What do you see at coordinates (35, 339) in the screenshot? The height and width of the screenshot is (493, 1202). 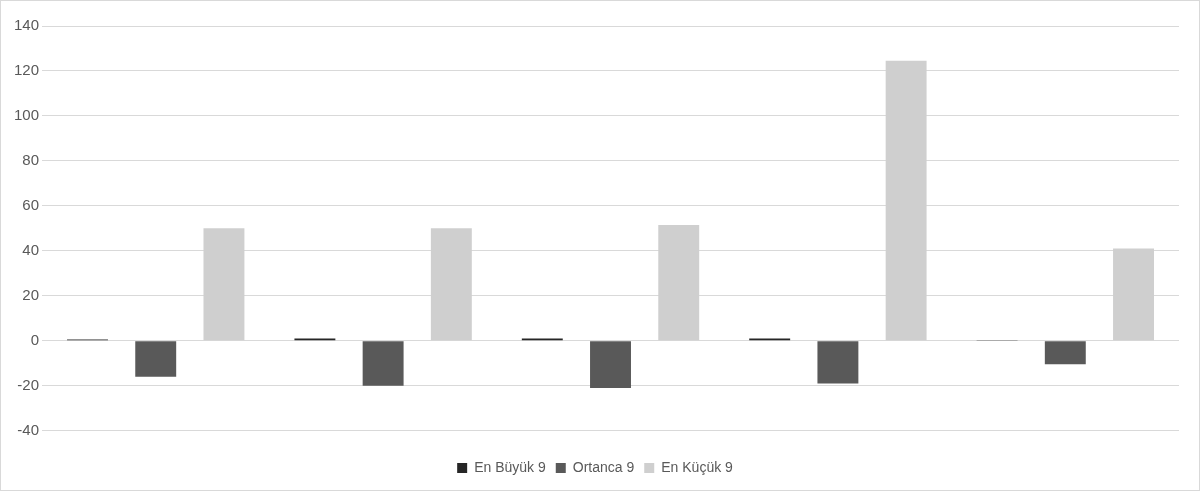 I see `y-tick-label: 0` at bounding box center [35, 339].